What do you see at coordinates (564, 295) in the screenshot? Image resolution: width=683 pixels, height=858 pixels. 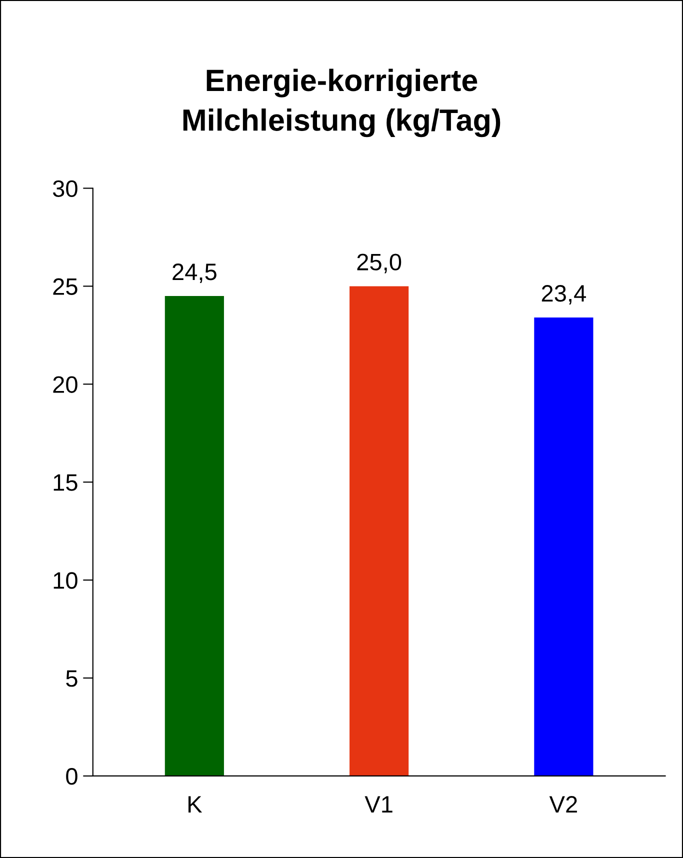 I see `data-label: 23,4` at bounding box center [564, 295].